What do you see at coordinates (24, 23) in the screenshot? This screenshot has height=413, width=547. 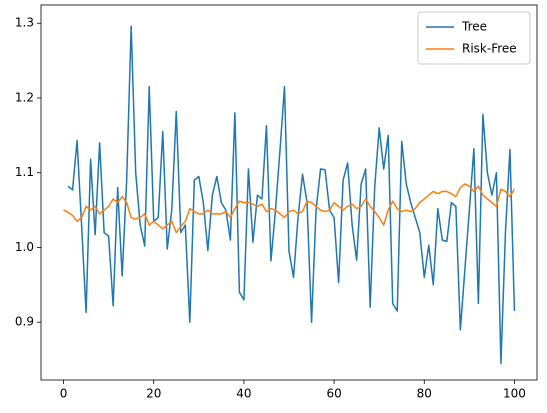 I see `y-tick-label: 1.3` at bounding box center [24, 23].